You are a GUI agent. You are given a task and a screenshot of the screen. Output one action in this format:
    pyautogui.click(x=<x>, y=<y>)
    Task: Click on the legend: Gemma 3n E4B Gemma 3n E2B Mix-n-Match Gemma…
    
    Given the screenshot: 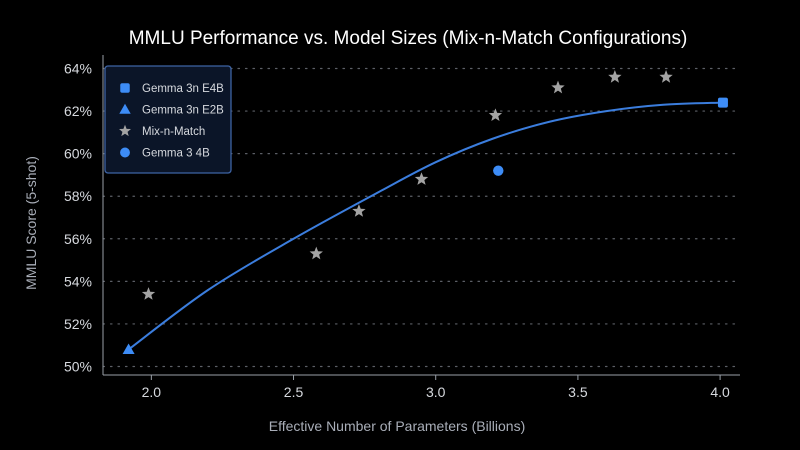 What is the action you would take?
    pyautogui.click(x=168, y=119)
    